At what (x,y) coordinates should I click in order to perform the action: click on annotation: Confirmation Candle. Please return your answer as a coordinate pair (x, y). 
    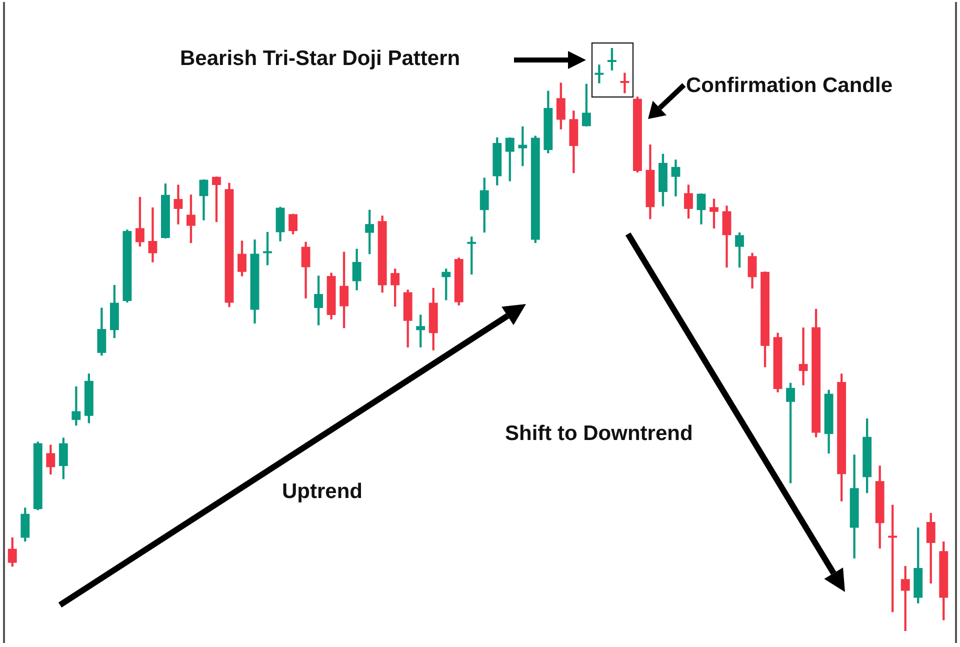
    Looking at the image, I should click on (789, 86).